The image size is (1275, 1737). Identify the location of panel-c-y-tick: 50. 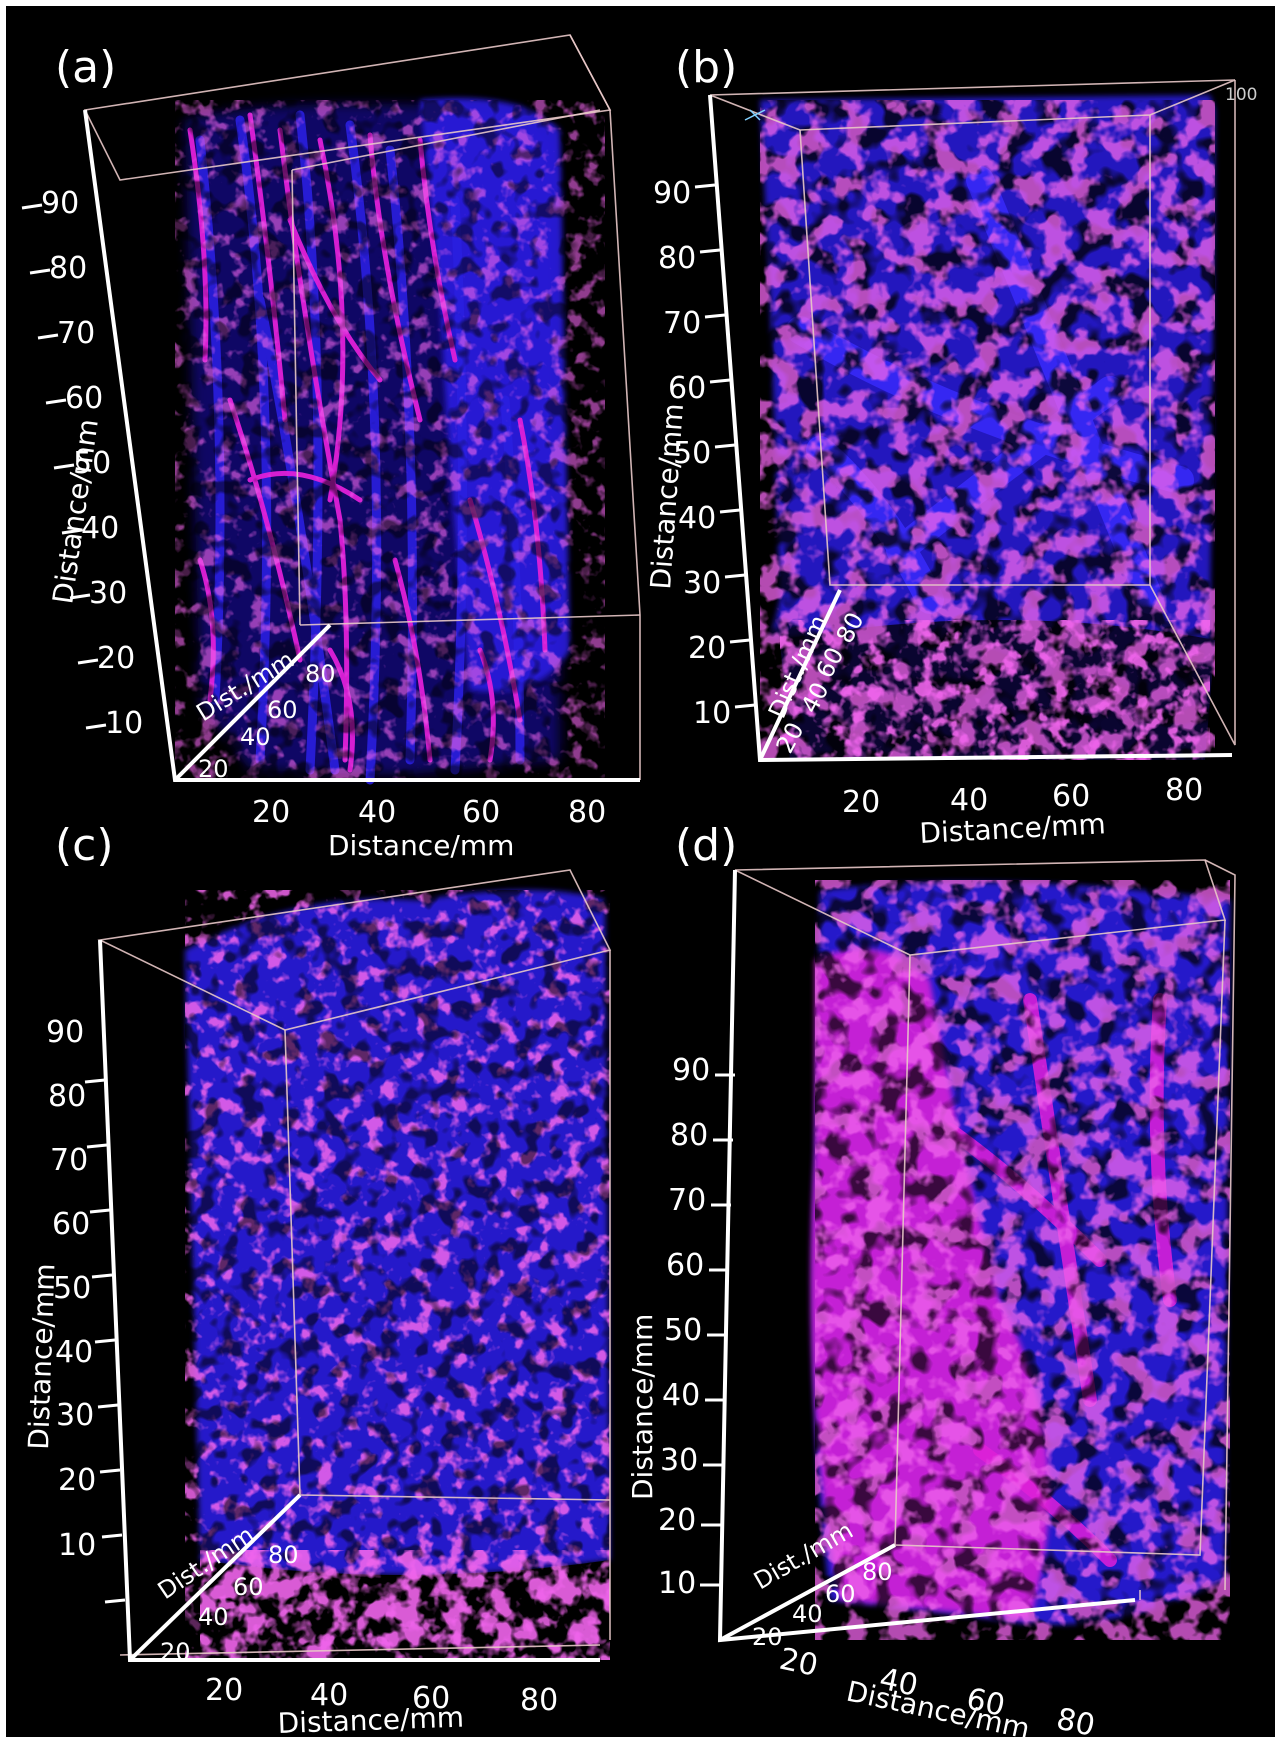
(72, 1288).